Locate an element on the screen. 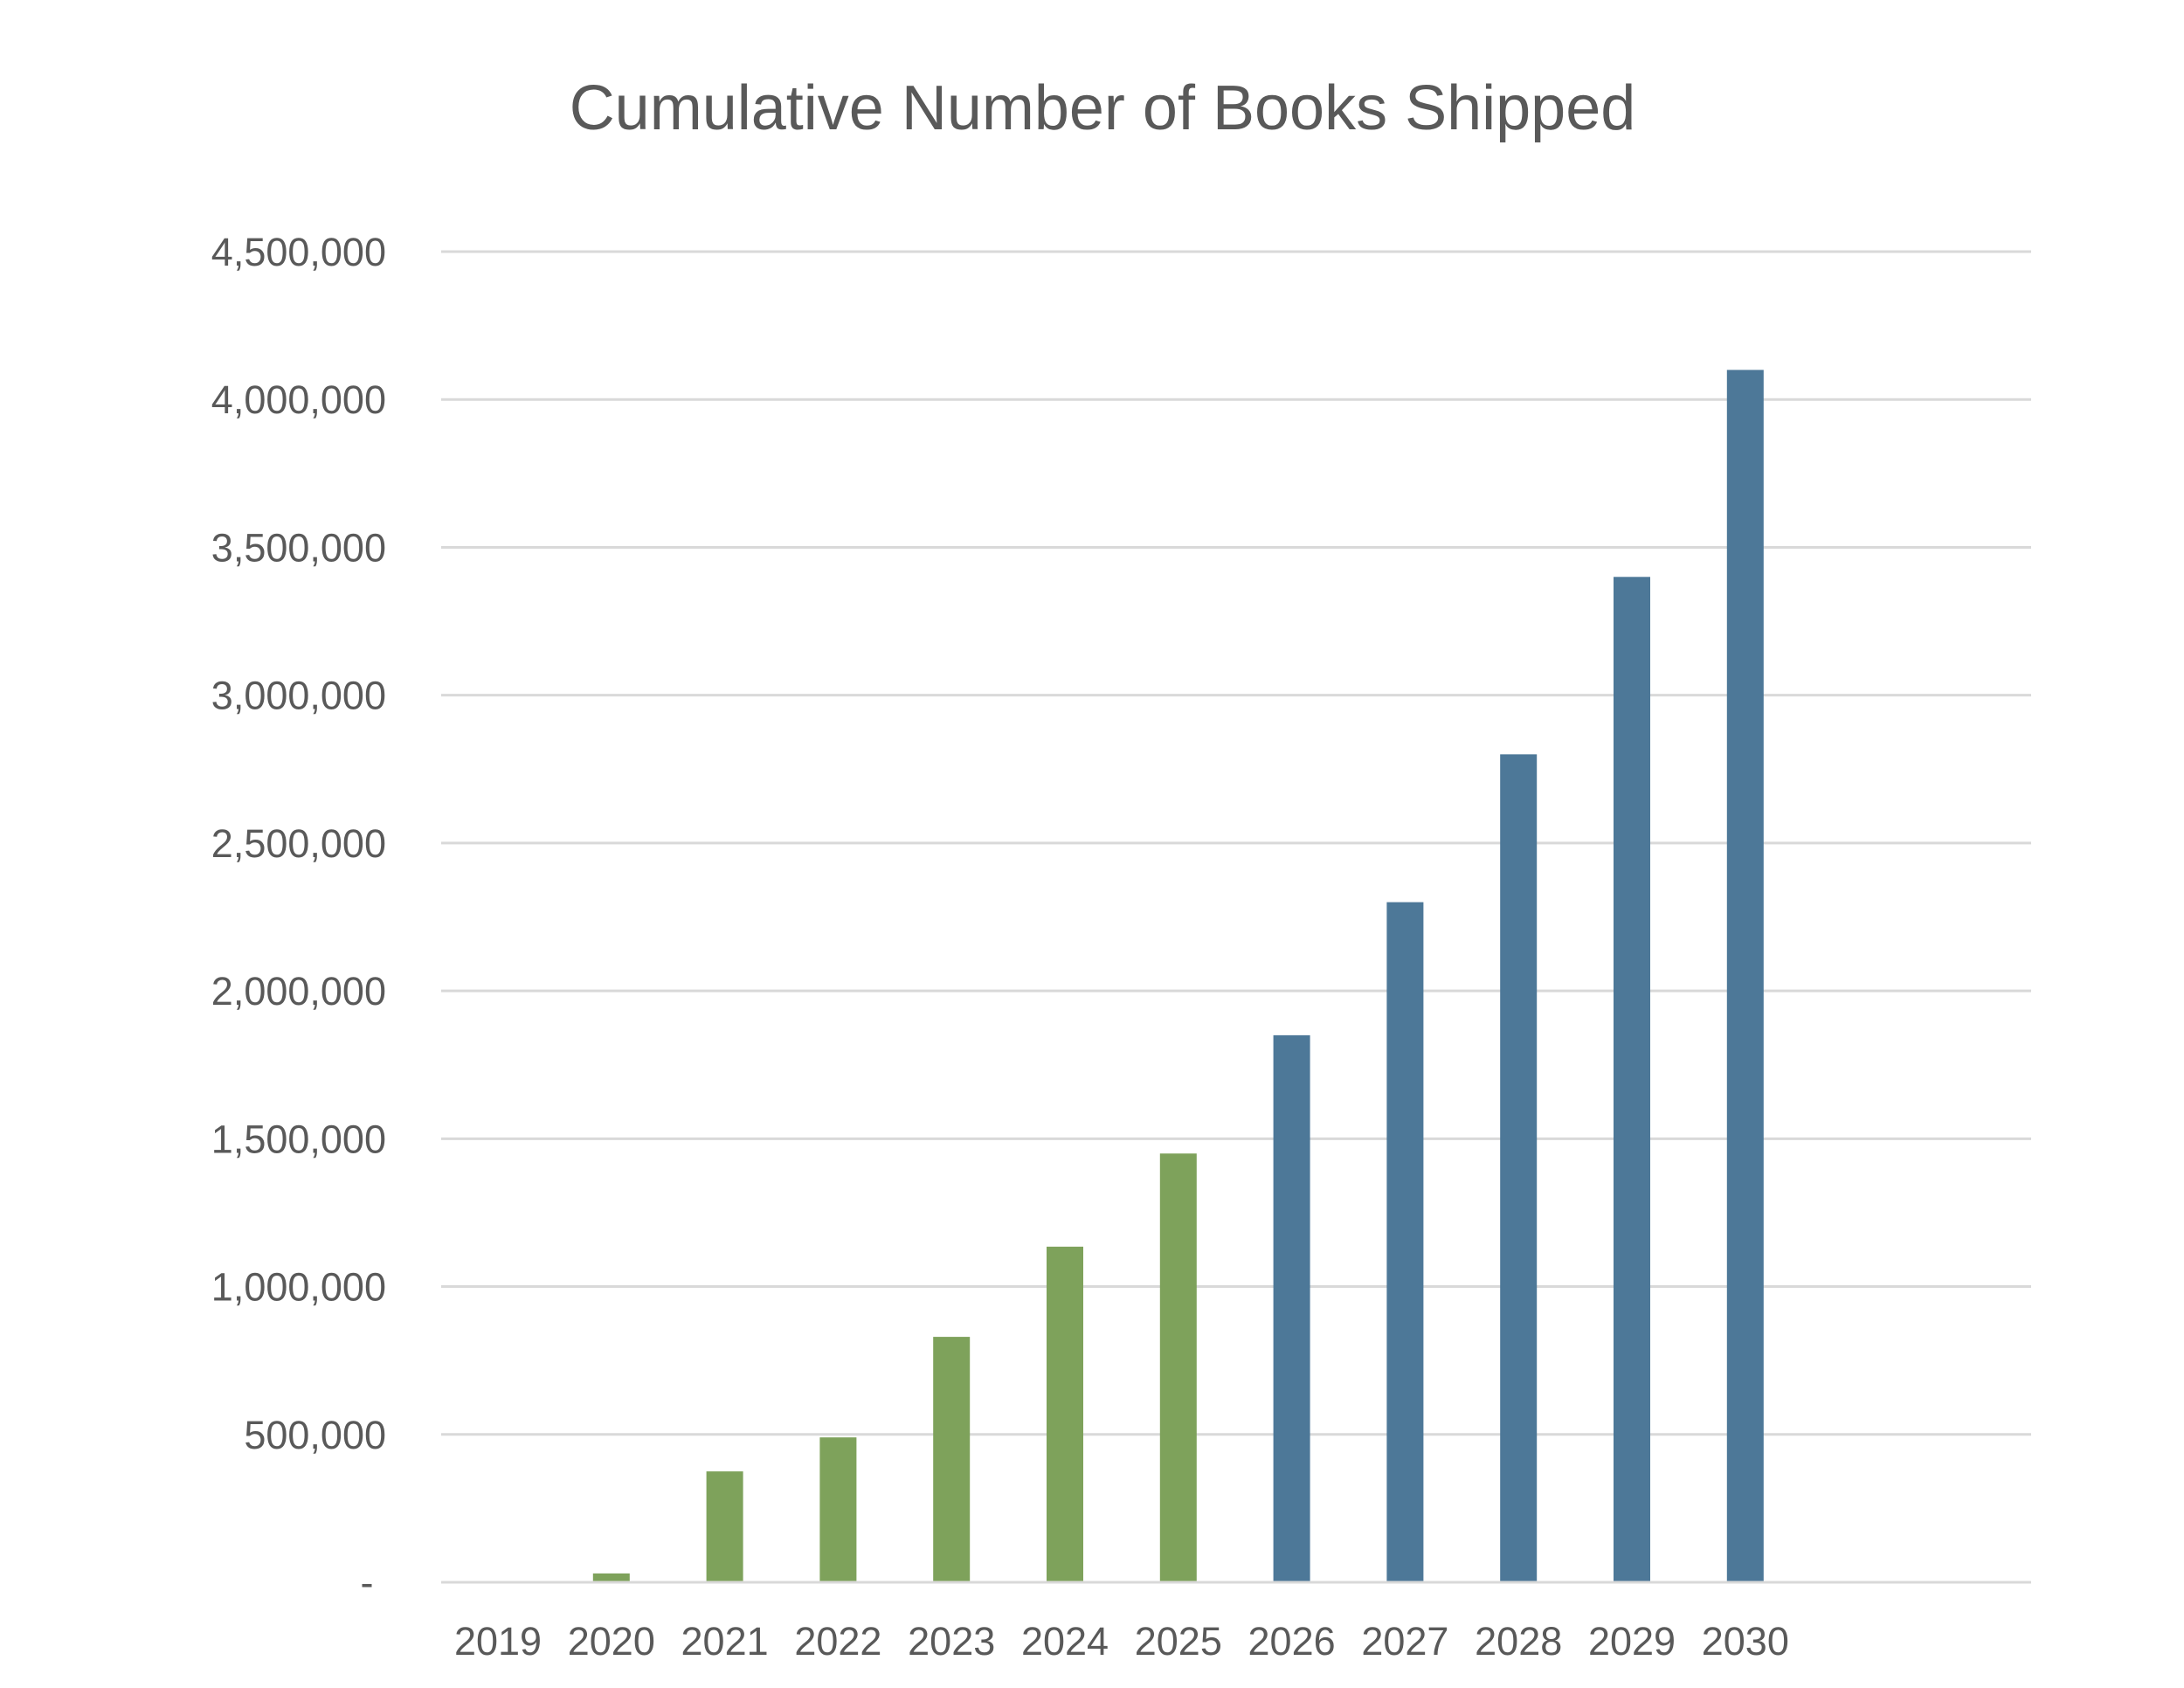 Image resolution: width=2184 pixels, height=1688 pixels. y-tick-label: 4,000,000 is located at coordinates (298, 399).